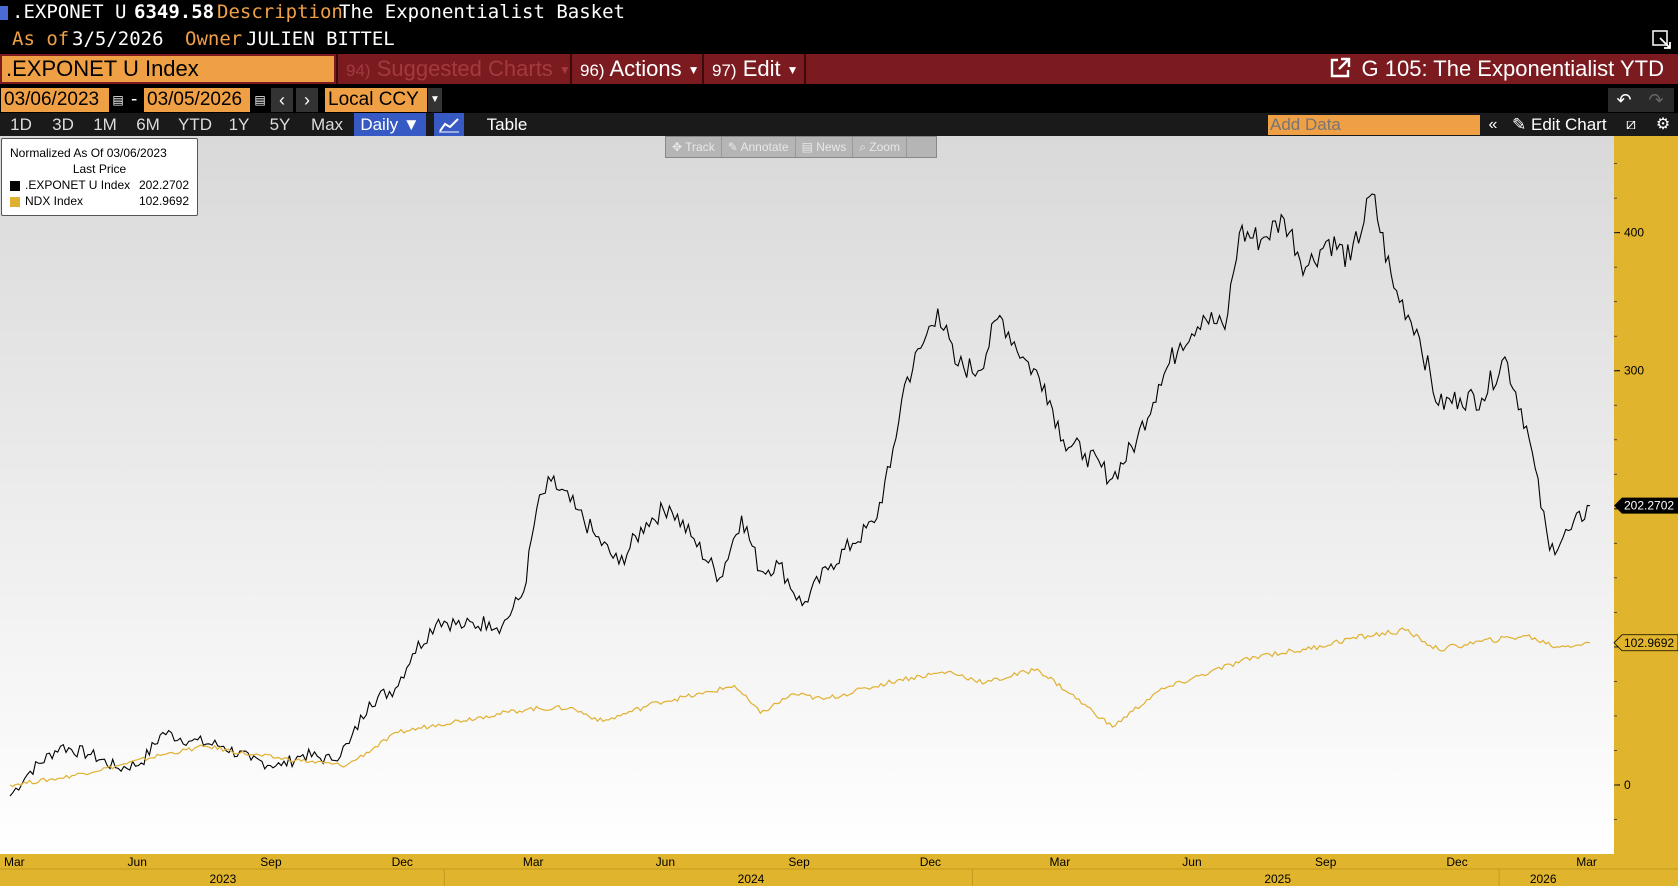  What do you see at coordinates (645, 68) in the screenshot?
I see `actions-label: Actions` at bounding box center [645, 68].